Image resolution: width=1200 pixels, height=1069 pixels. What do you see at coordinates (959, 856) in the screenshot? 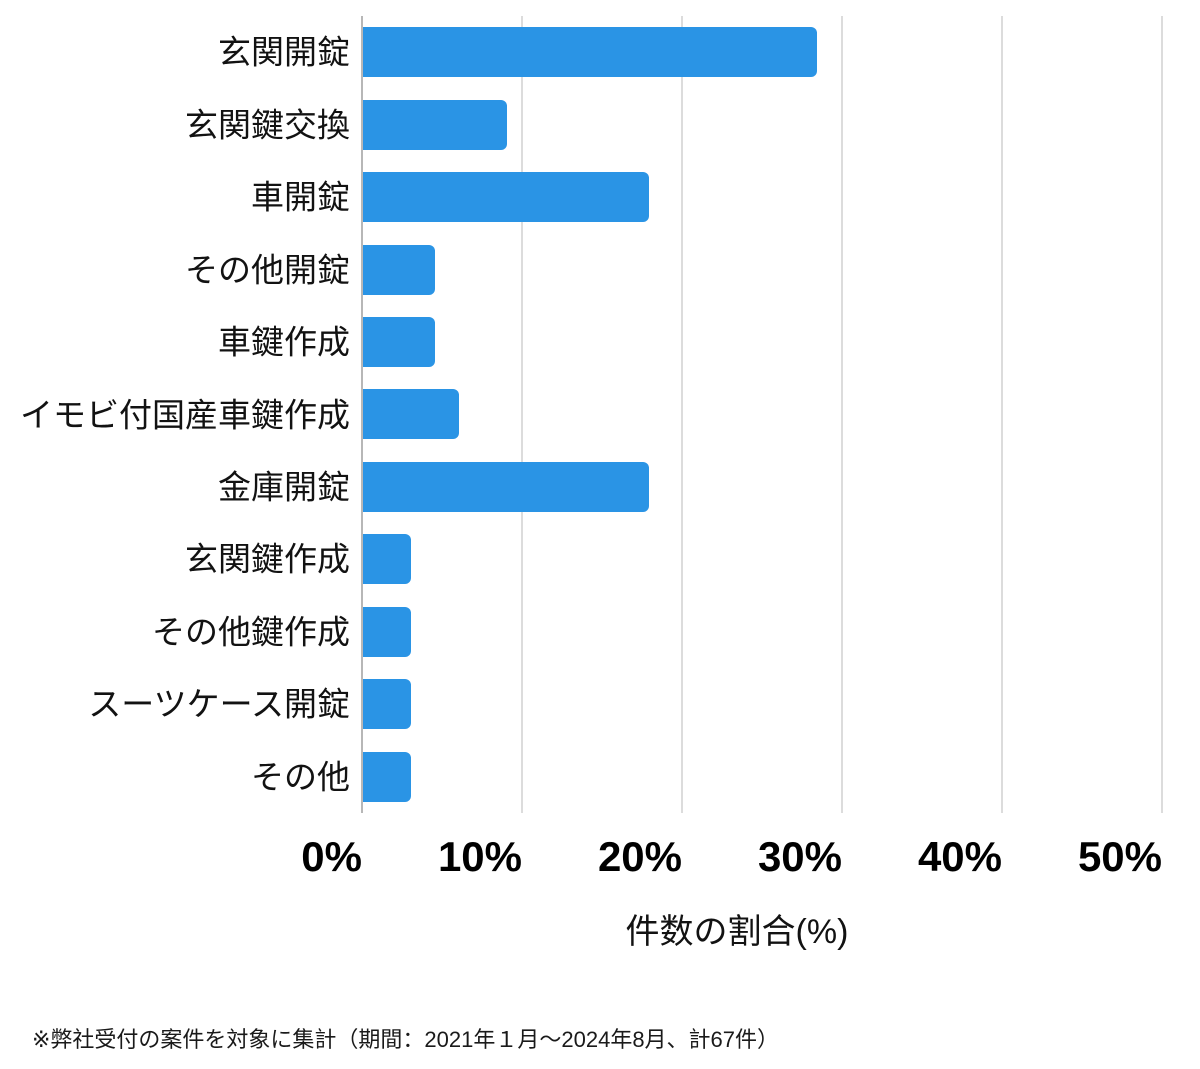
I see `x-tick-label: 40%` at bounding box center [959, 856].